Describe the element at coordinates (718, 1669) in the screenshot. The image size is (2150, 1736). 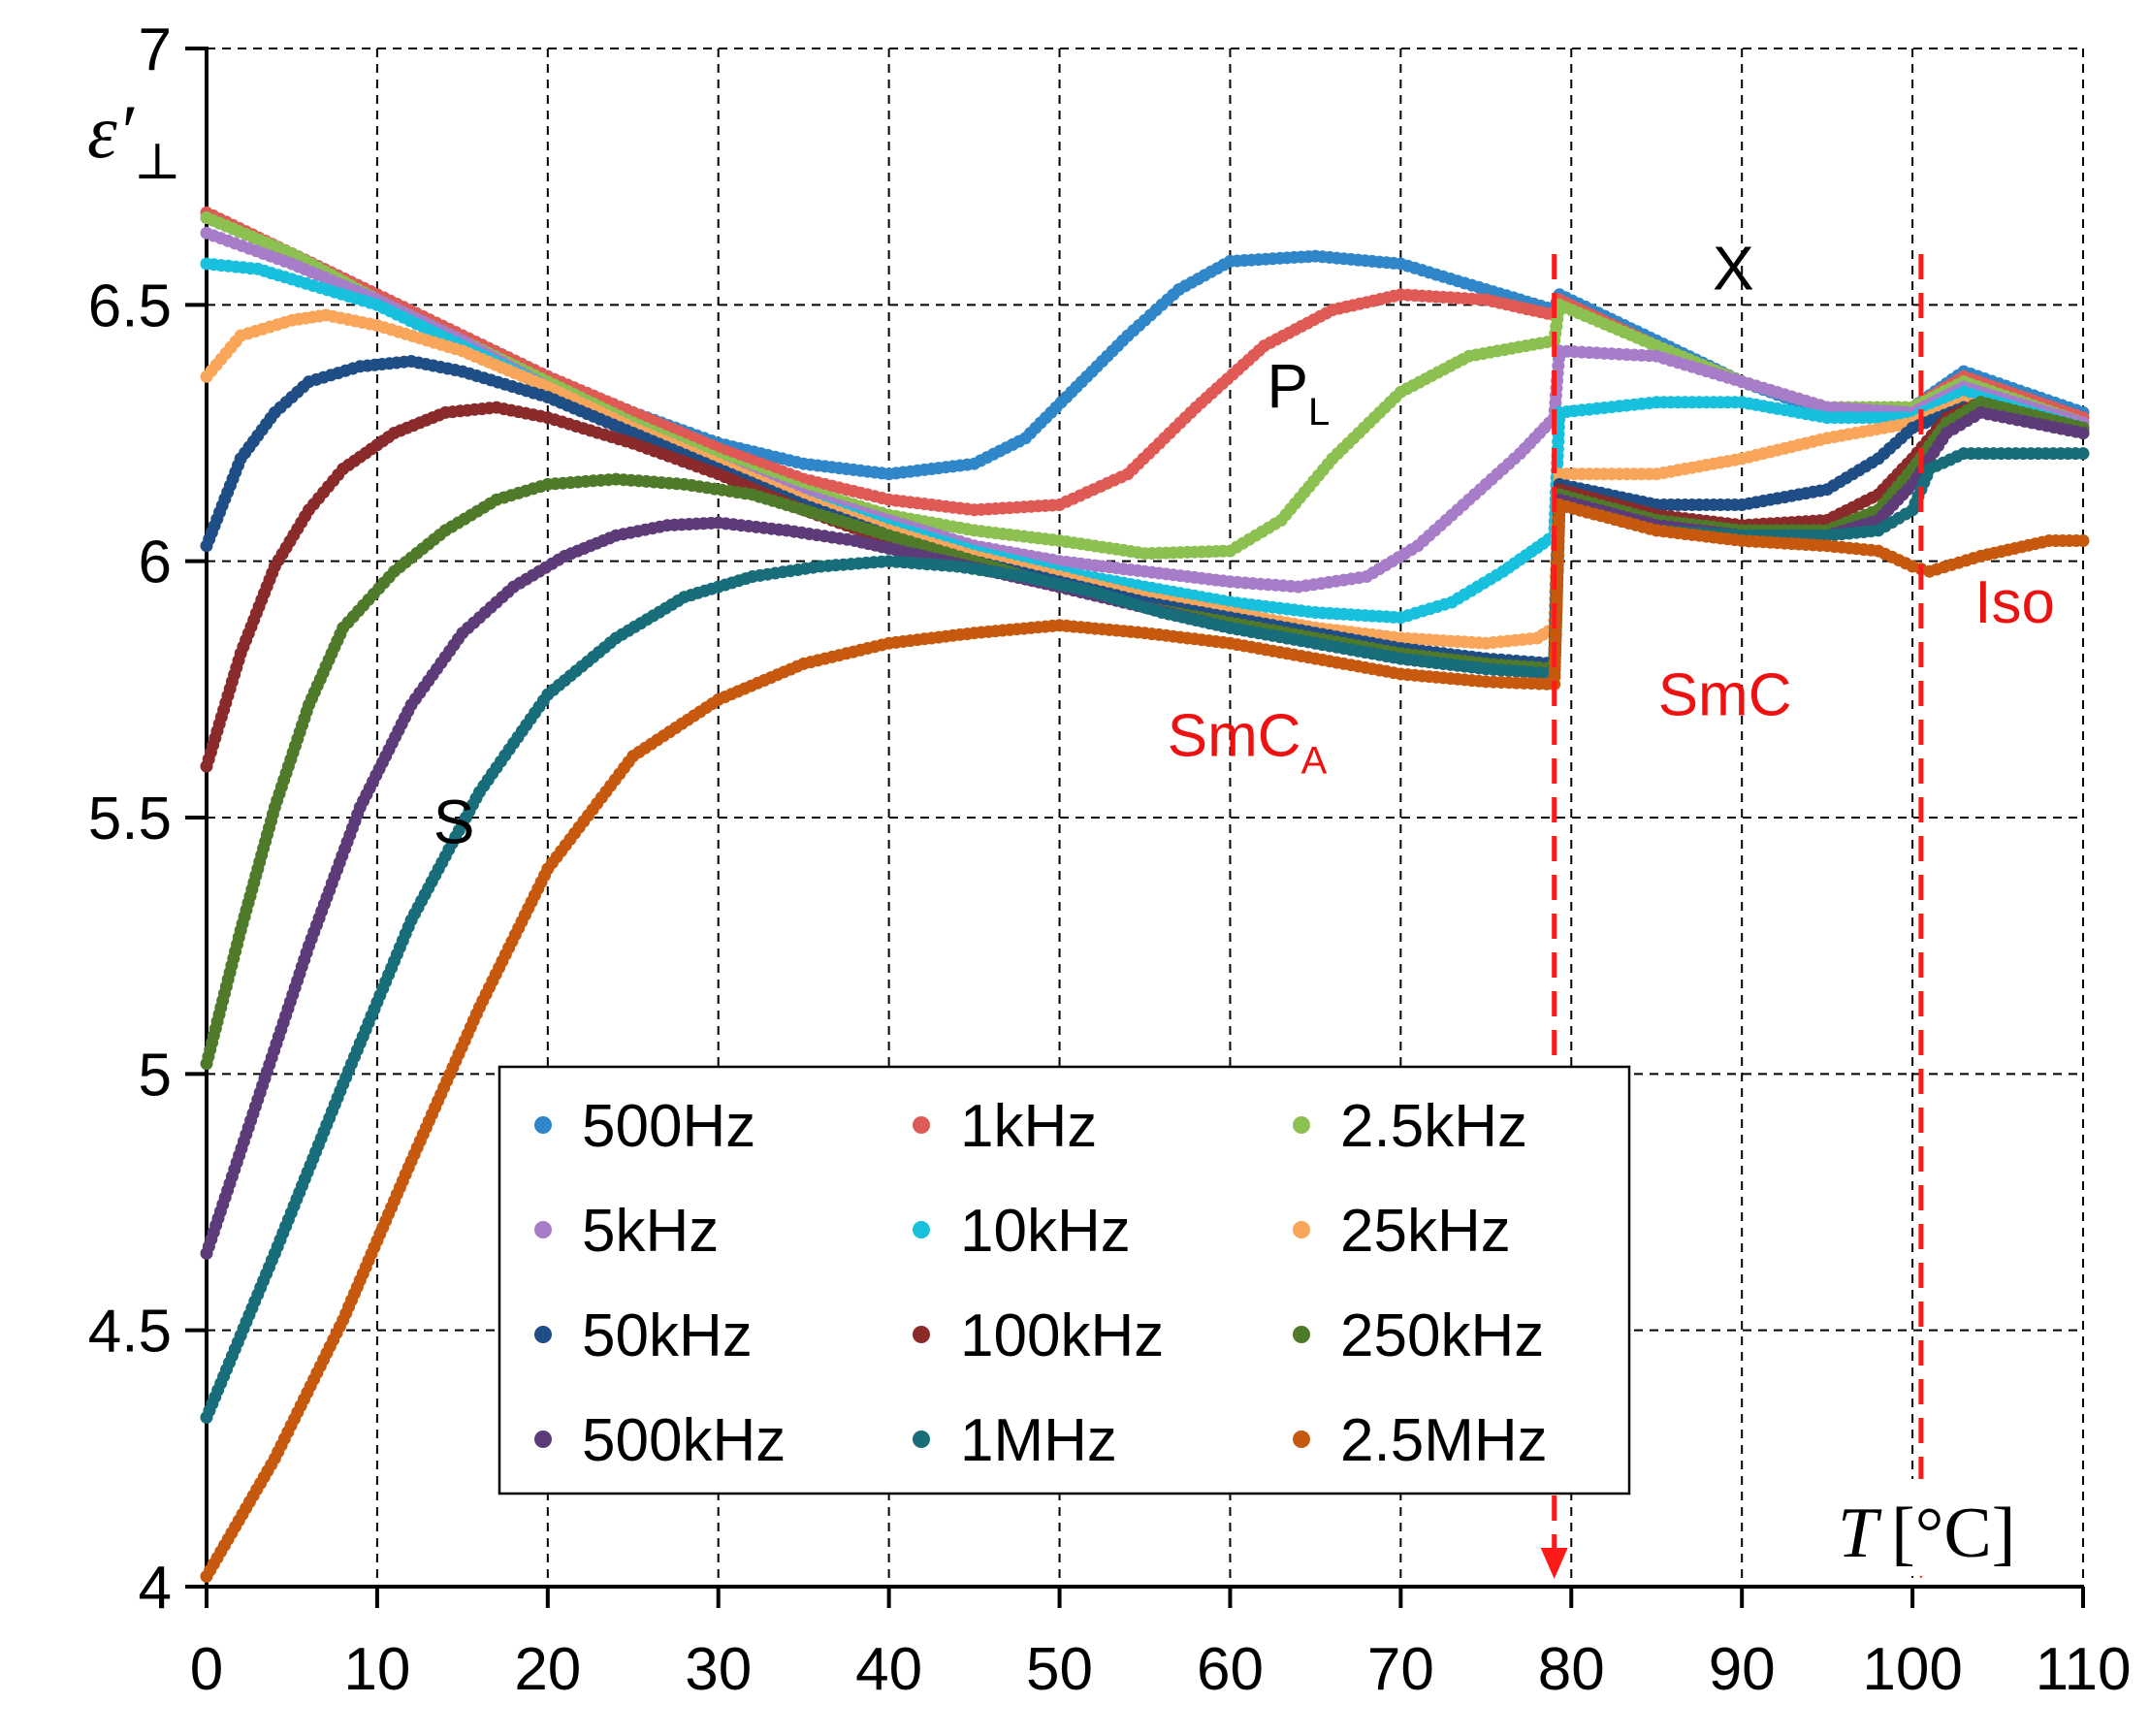
I see `x-tick-label: 30` at that location.